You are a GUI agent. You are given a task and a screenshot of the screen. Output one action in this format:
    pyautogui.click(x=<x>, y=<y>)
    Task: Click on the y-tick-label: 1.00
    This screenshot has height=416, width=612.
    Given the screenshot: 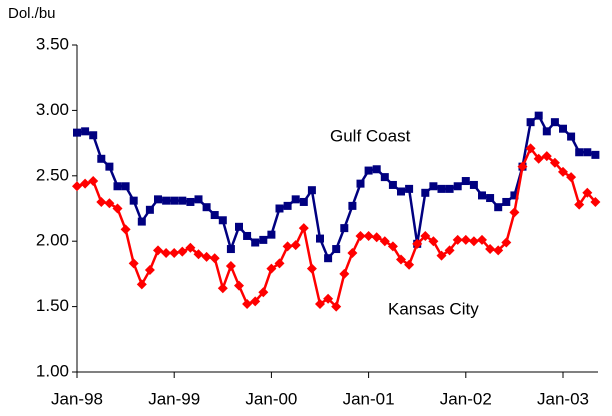 What is the action you would take?
    pyautogui.click(x=52, y=370)
    